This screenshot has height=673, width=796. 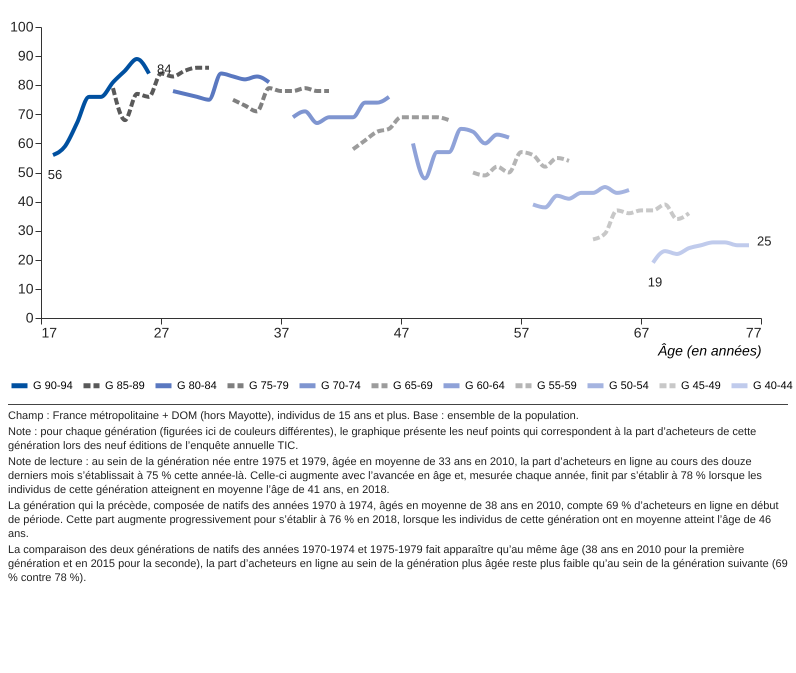 I want to click on x-tick-label: 57, so click(x=522, y=332).